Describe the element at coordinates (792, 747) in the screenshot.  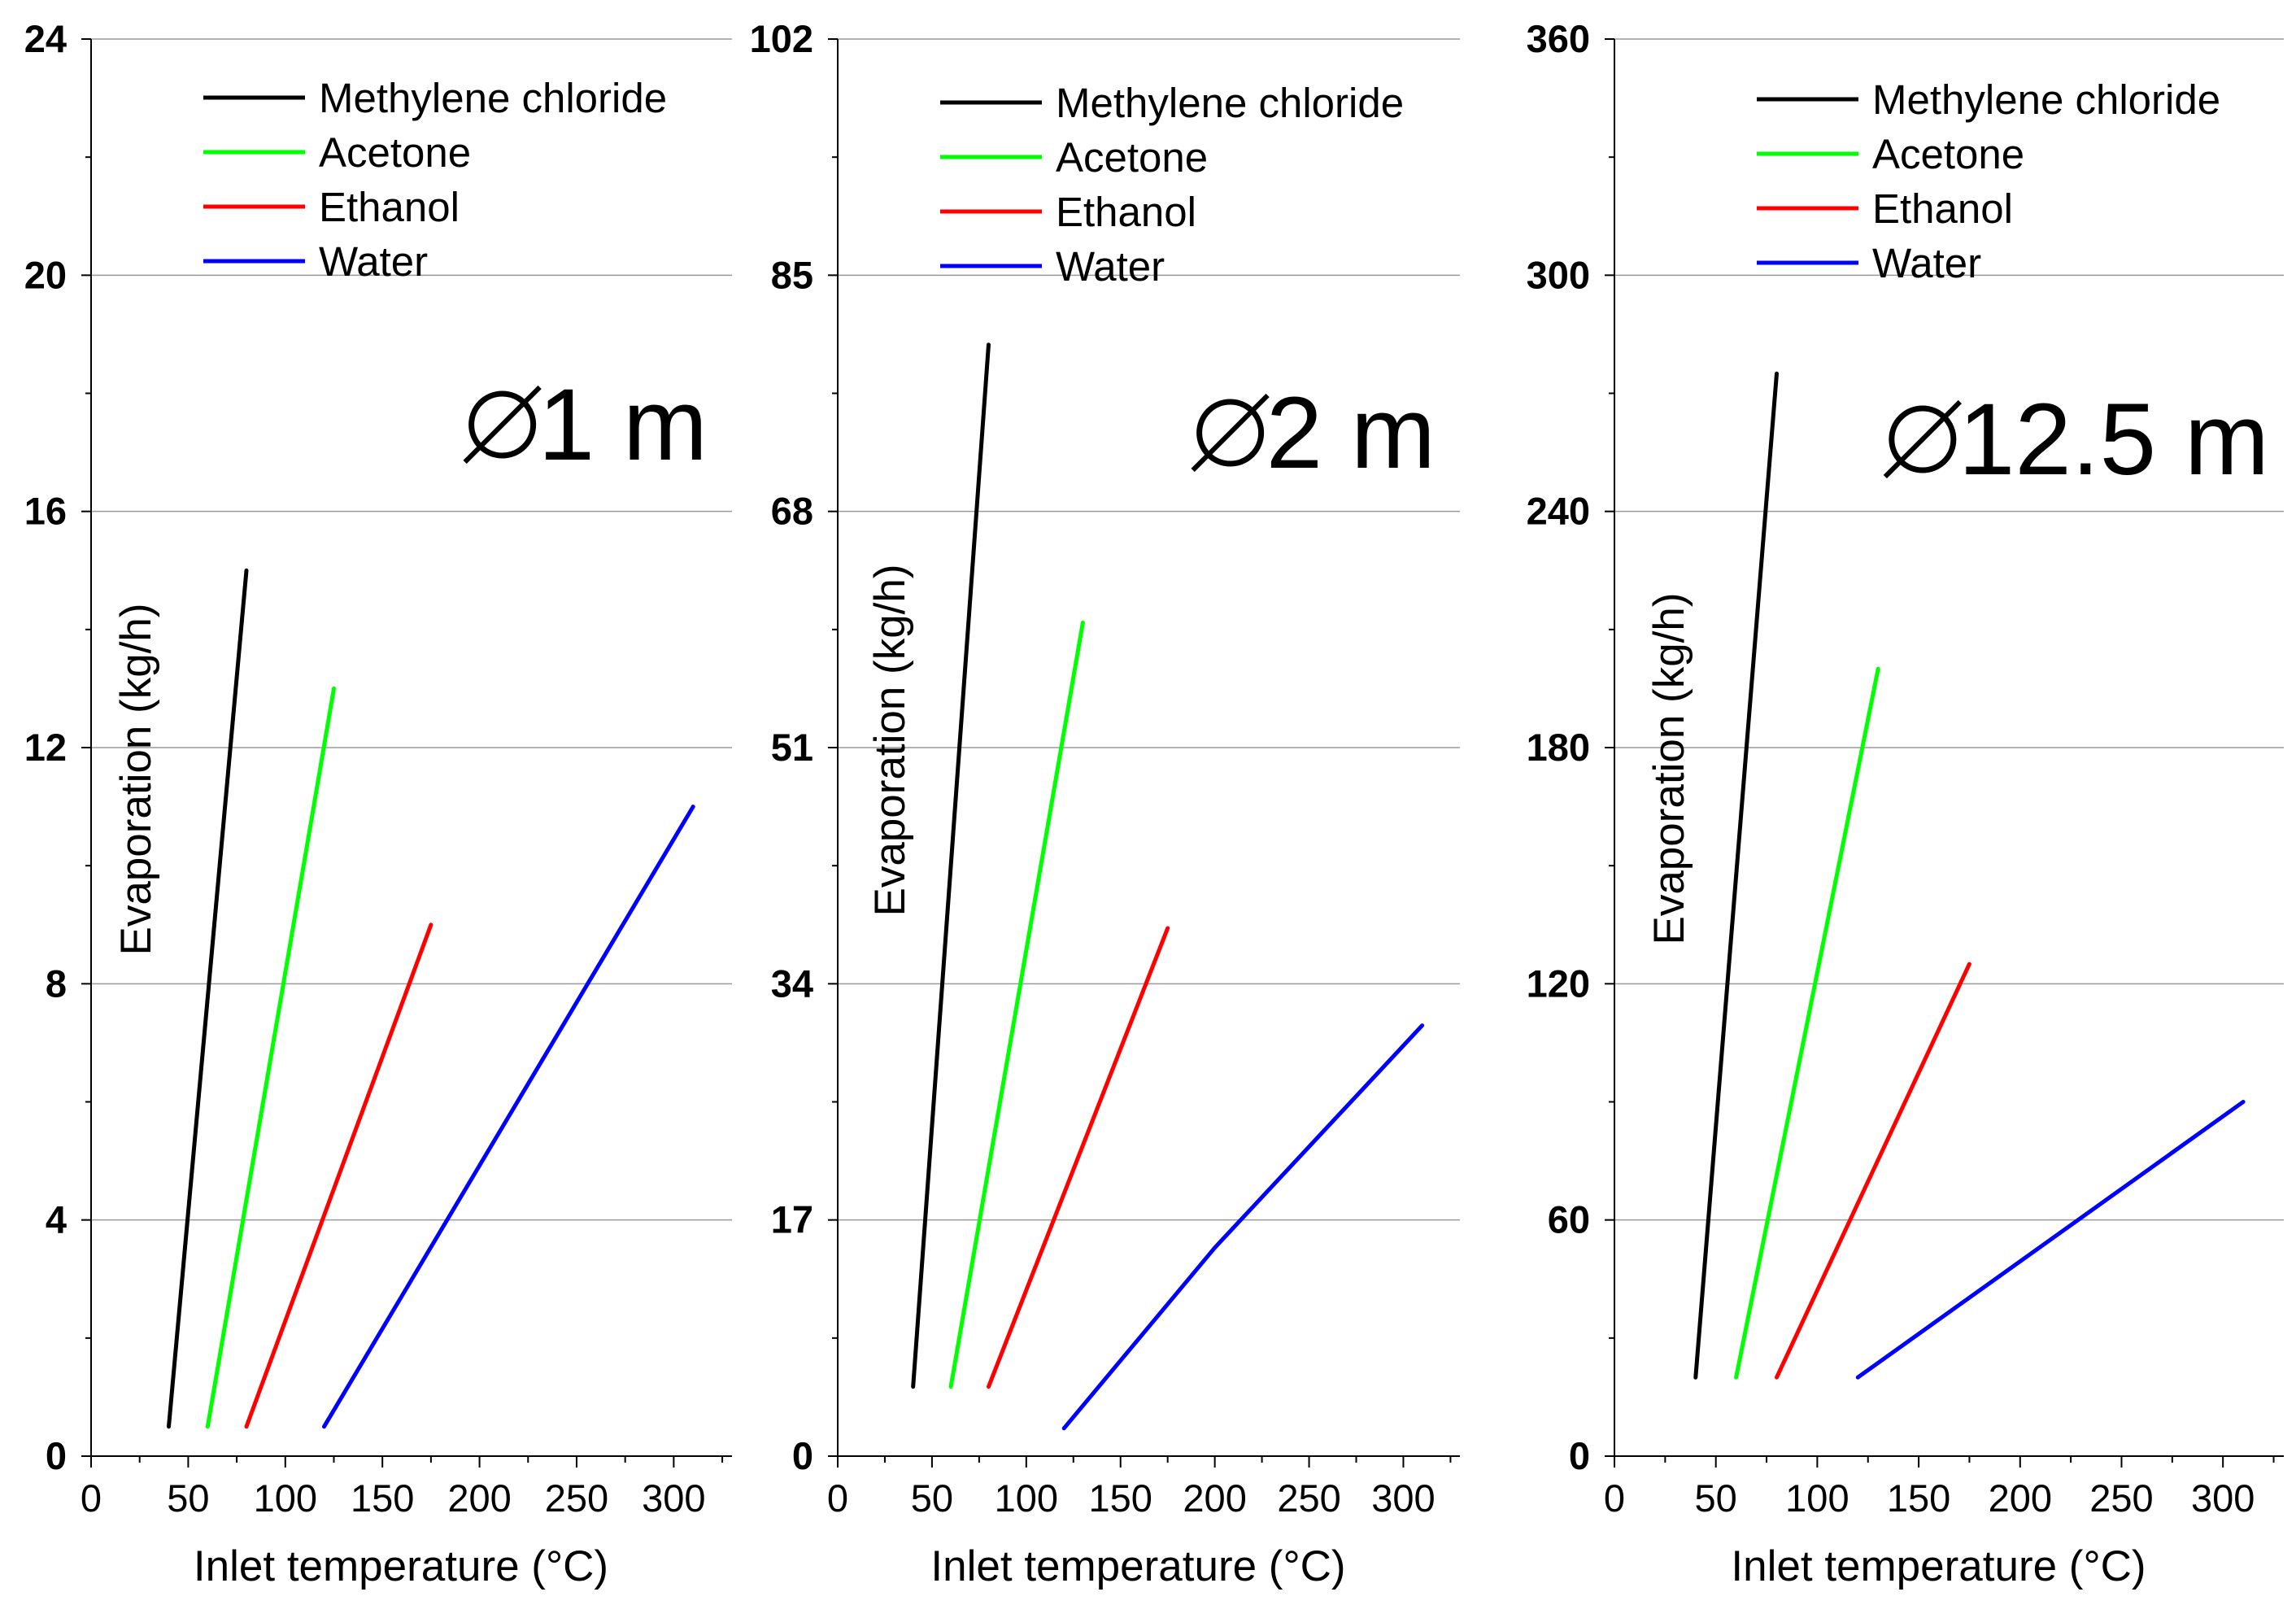
I see `y-tick-label: 51` at that location.